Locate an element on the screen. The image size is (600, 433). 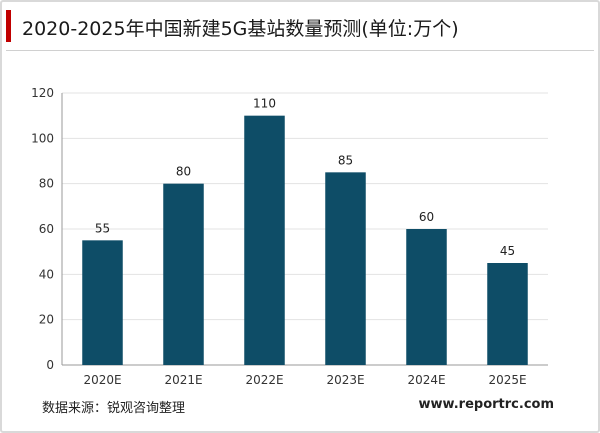
page-title: 2020-2025年中国新建5G基站数量预测(单位:万个) is located at coordinates (240, 29).